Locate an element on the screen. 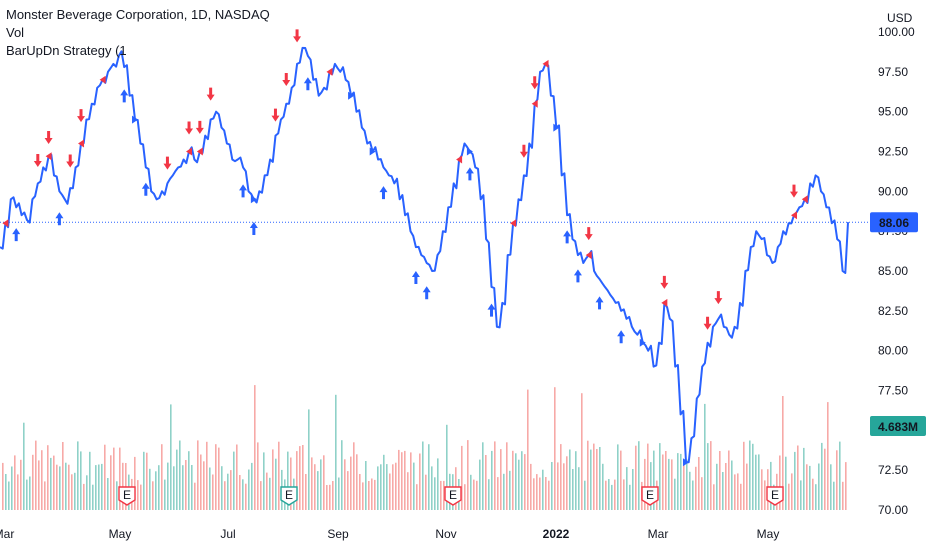 The image size is (932, 550). time-axis: Mar May Jul Sep Nov 2022 Mar May is located at coordinates (466, 534).